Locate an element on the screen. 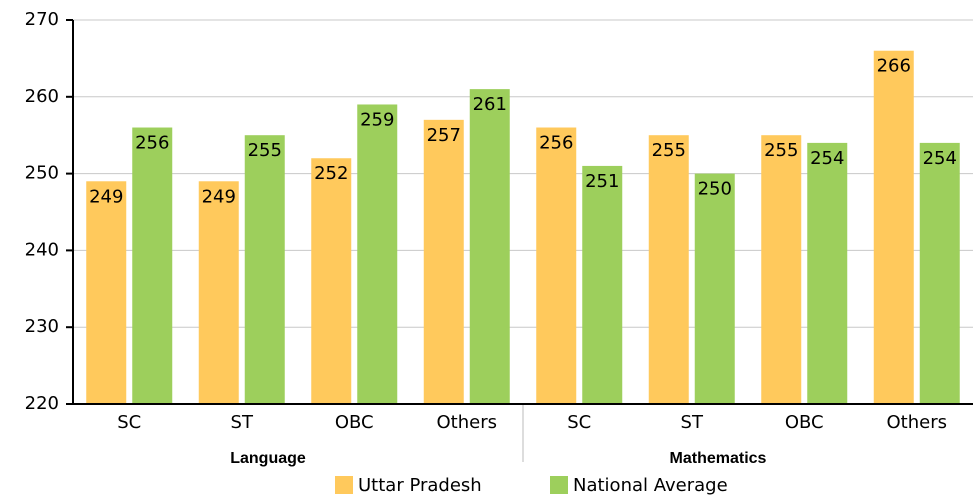  y-tick-label: 270 is located at coordinates (42, 19).